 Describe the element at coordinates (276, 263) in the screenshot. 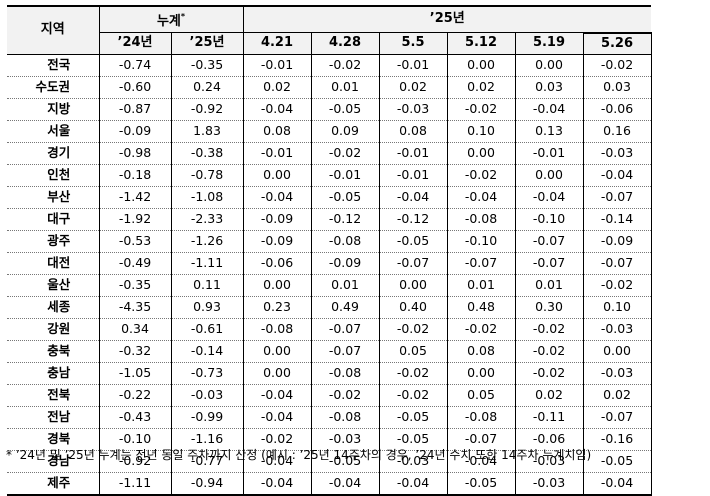

I see `value-cell: -0.06` at that location.